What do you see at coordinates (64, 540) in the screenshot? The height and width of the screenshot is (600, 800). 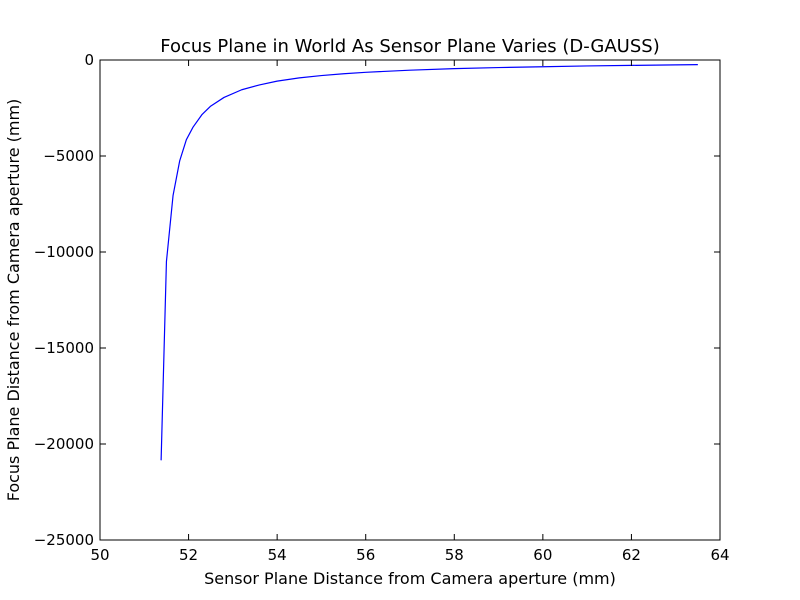 I see `y-tick-label: −25000` at bounding box center [64, 540].